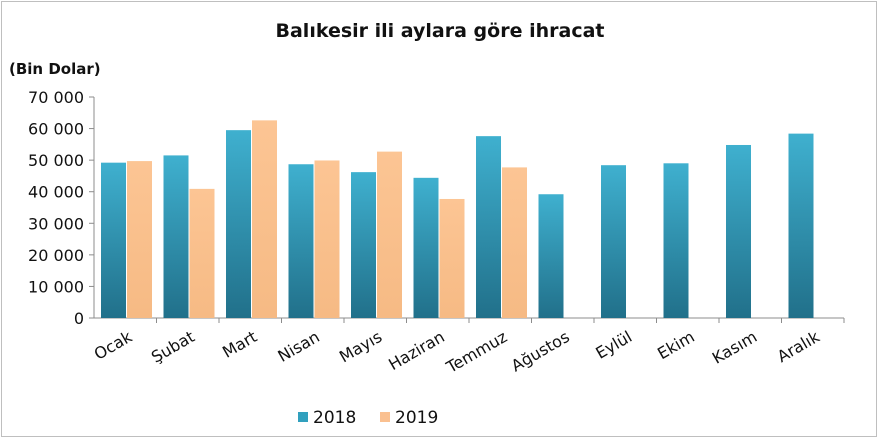 The image size is (880, 440). What do you see at coordinates (303, 417) in the screenshot?
I see `legend-swatch-2018` at bounding box center [303, 417].